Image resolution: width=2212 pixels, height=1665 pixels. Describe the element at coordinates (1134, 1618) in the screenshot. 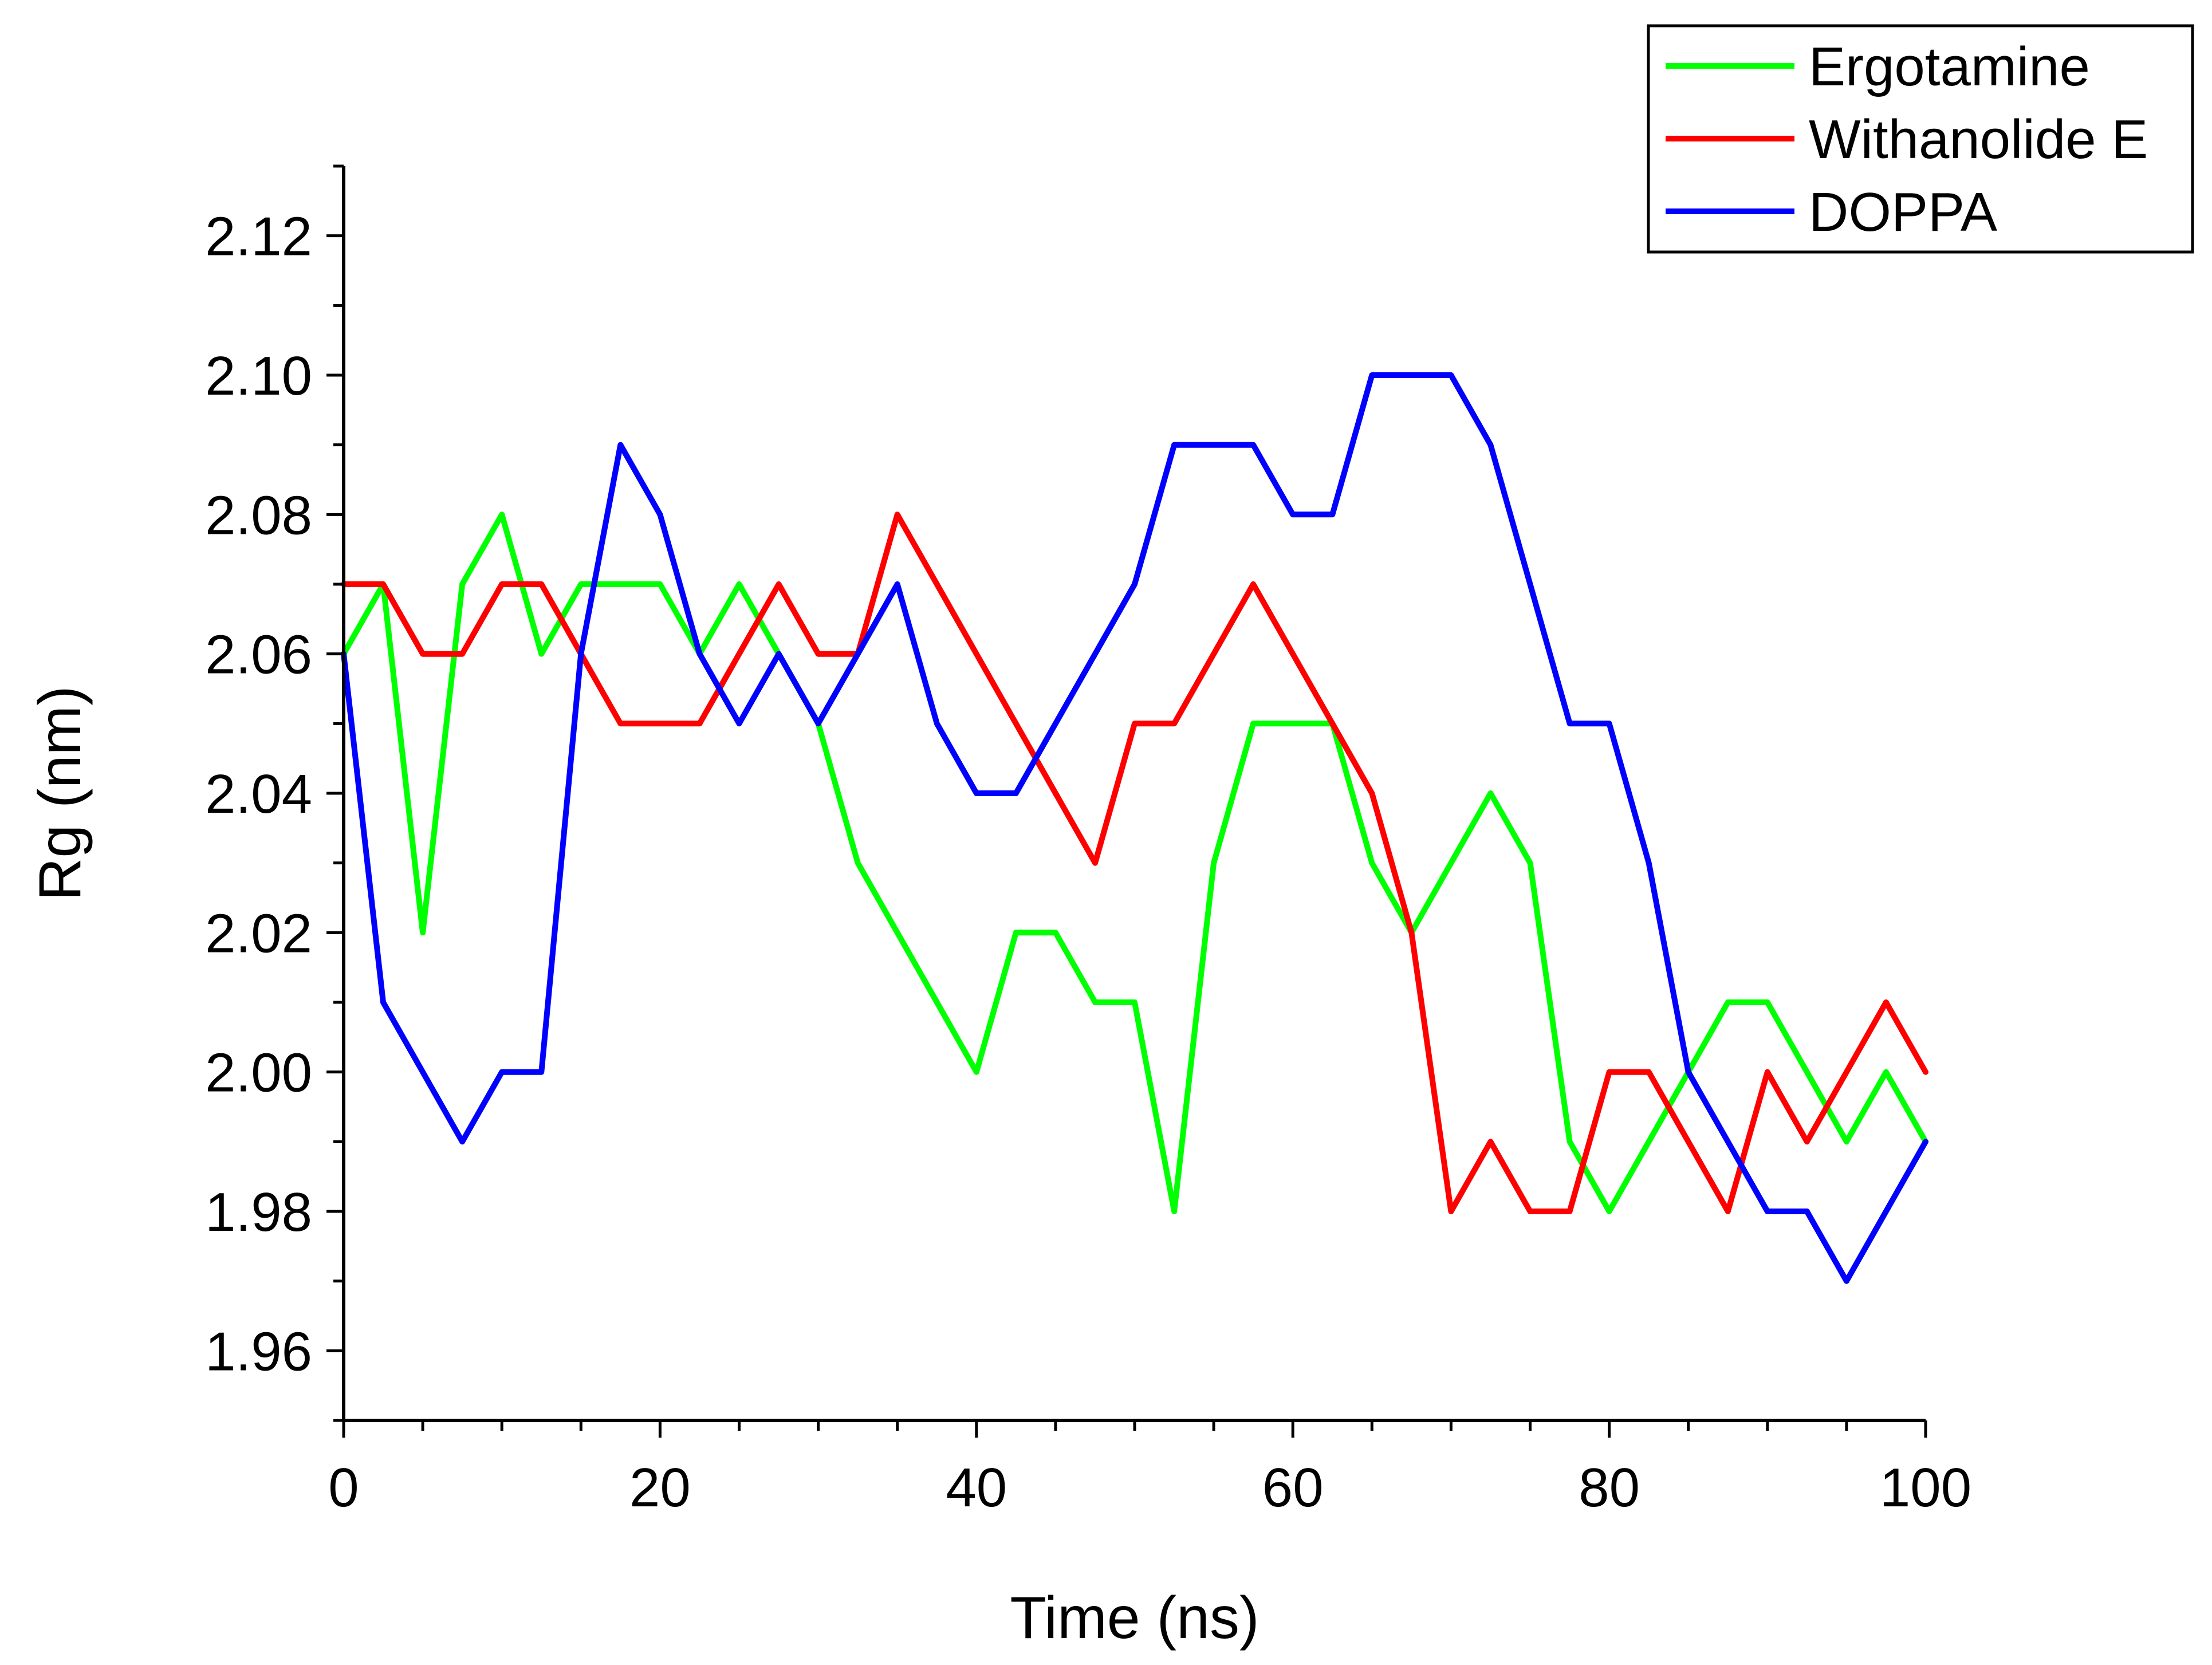

I see `x-axis-title: Time (ns)` at that location.